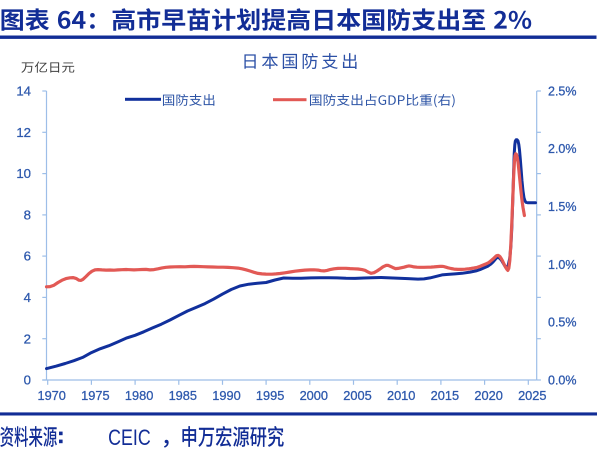 This screenshot has width=600, height=460. What do you see at coordinates (27, 338) in the screenshot?
I see `svg-text: 2` at bounding box center [27, 338].